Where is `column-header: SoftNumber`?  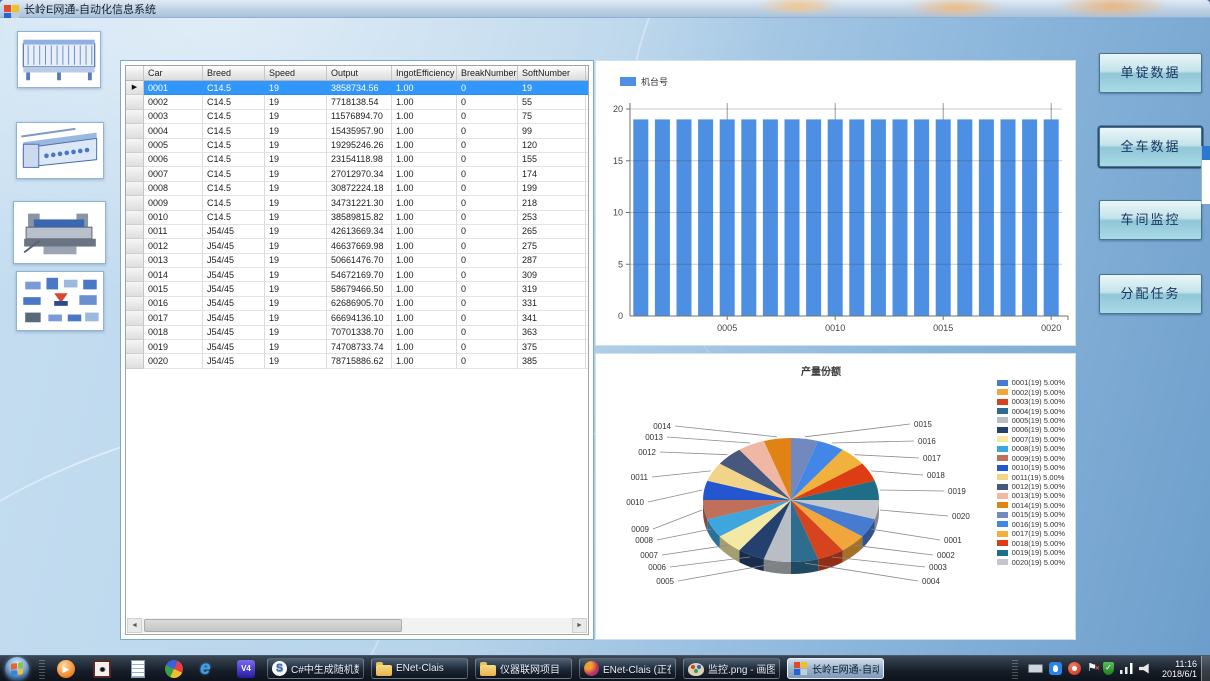
column-header: SoftNumber is located at coordinates (552, 73).